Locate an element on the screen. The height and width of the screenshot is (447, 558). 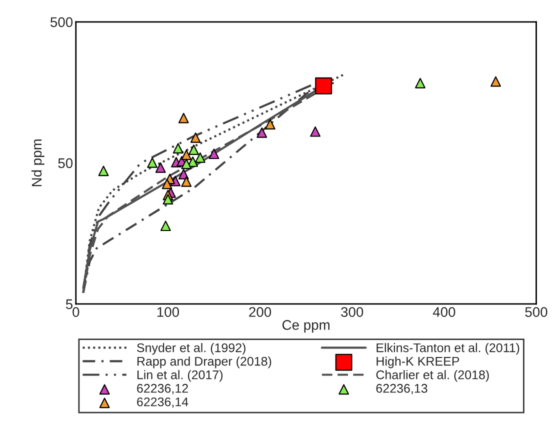
legend-label: 62236,14 is located at coordinates (162, 402).